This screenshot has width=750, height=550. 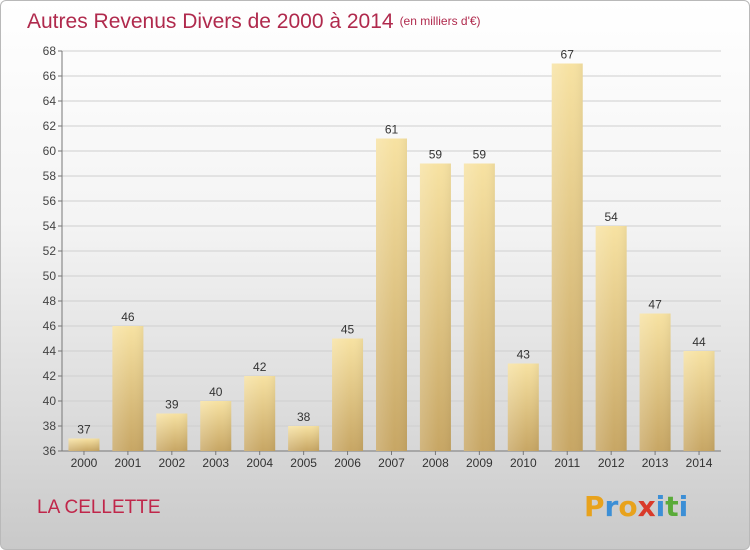 I want to click on value-label: 47, so click(x=655, y=305).